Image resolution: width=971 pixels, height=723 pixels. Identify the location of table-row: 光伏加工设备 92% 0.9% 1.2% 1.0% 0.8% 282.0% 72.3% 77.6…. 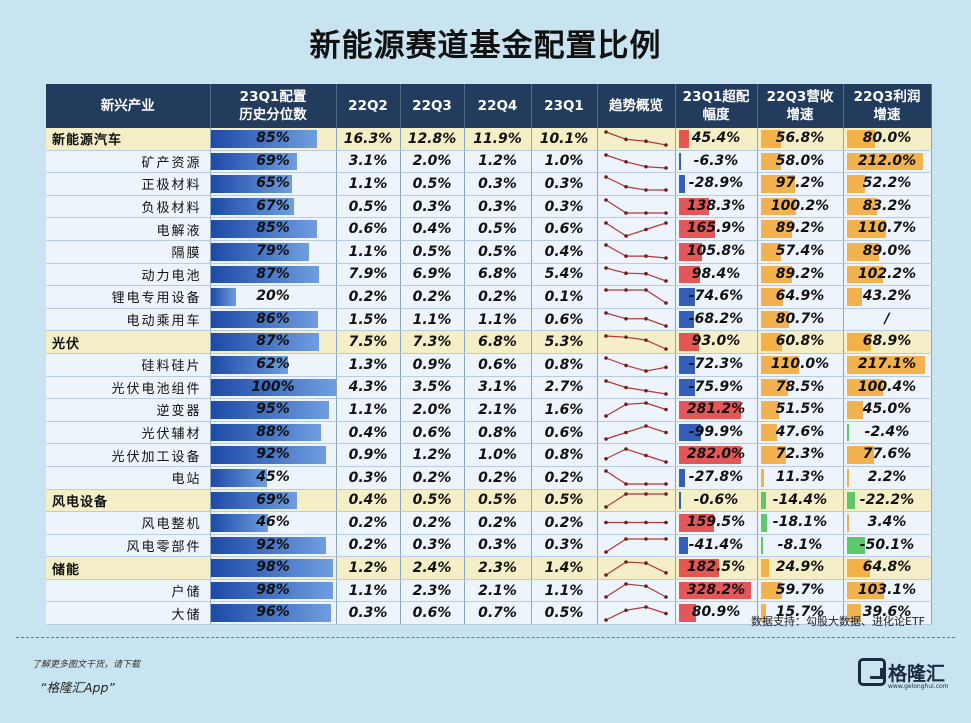
(489, 455).